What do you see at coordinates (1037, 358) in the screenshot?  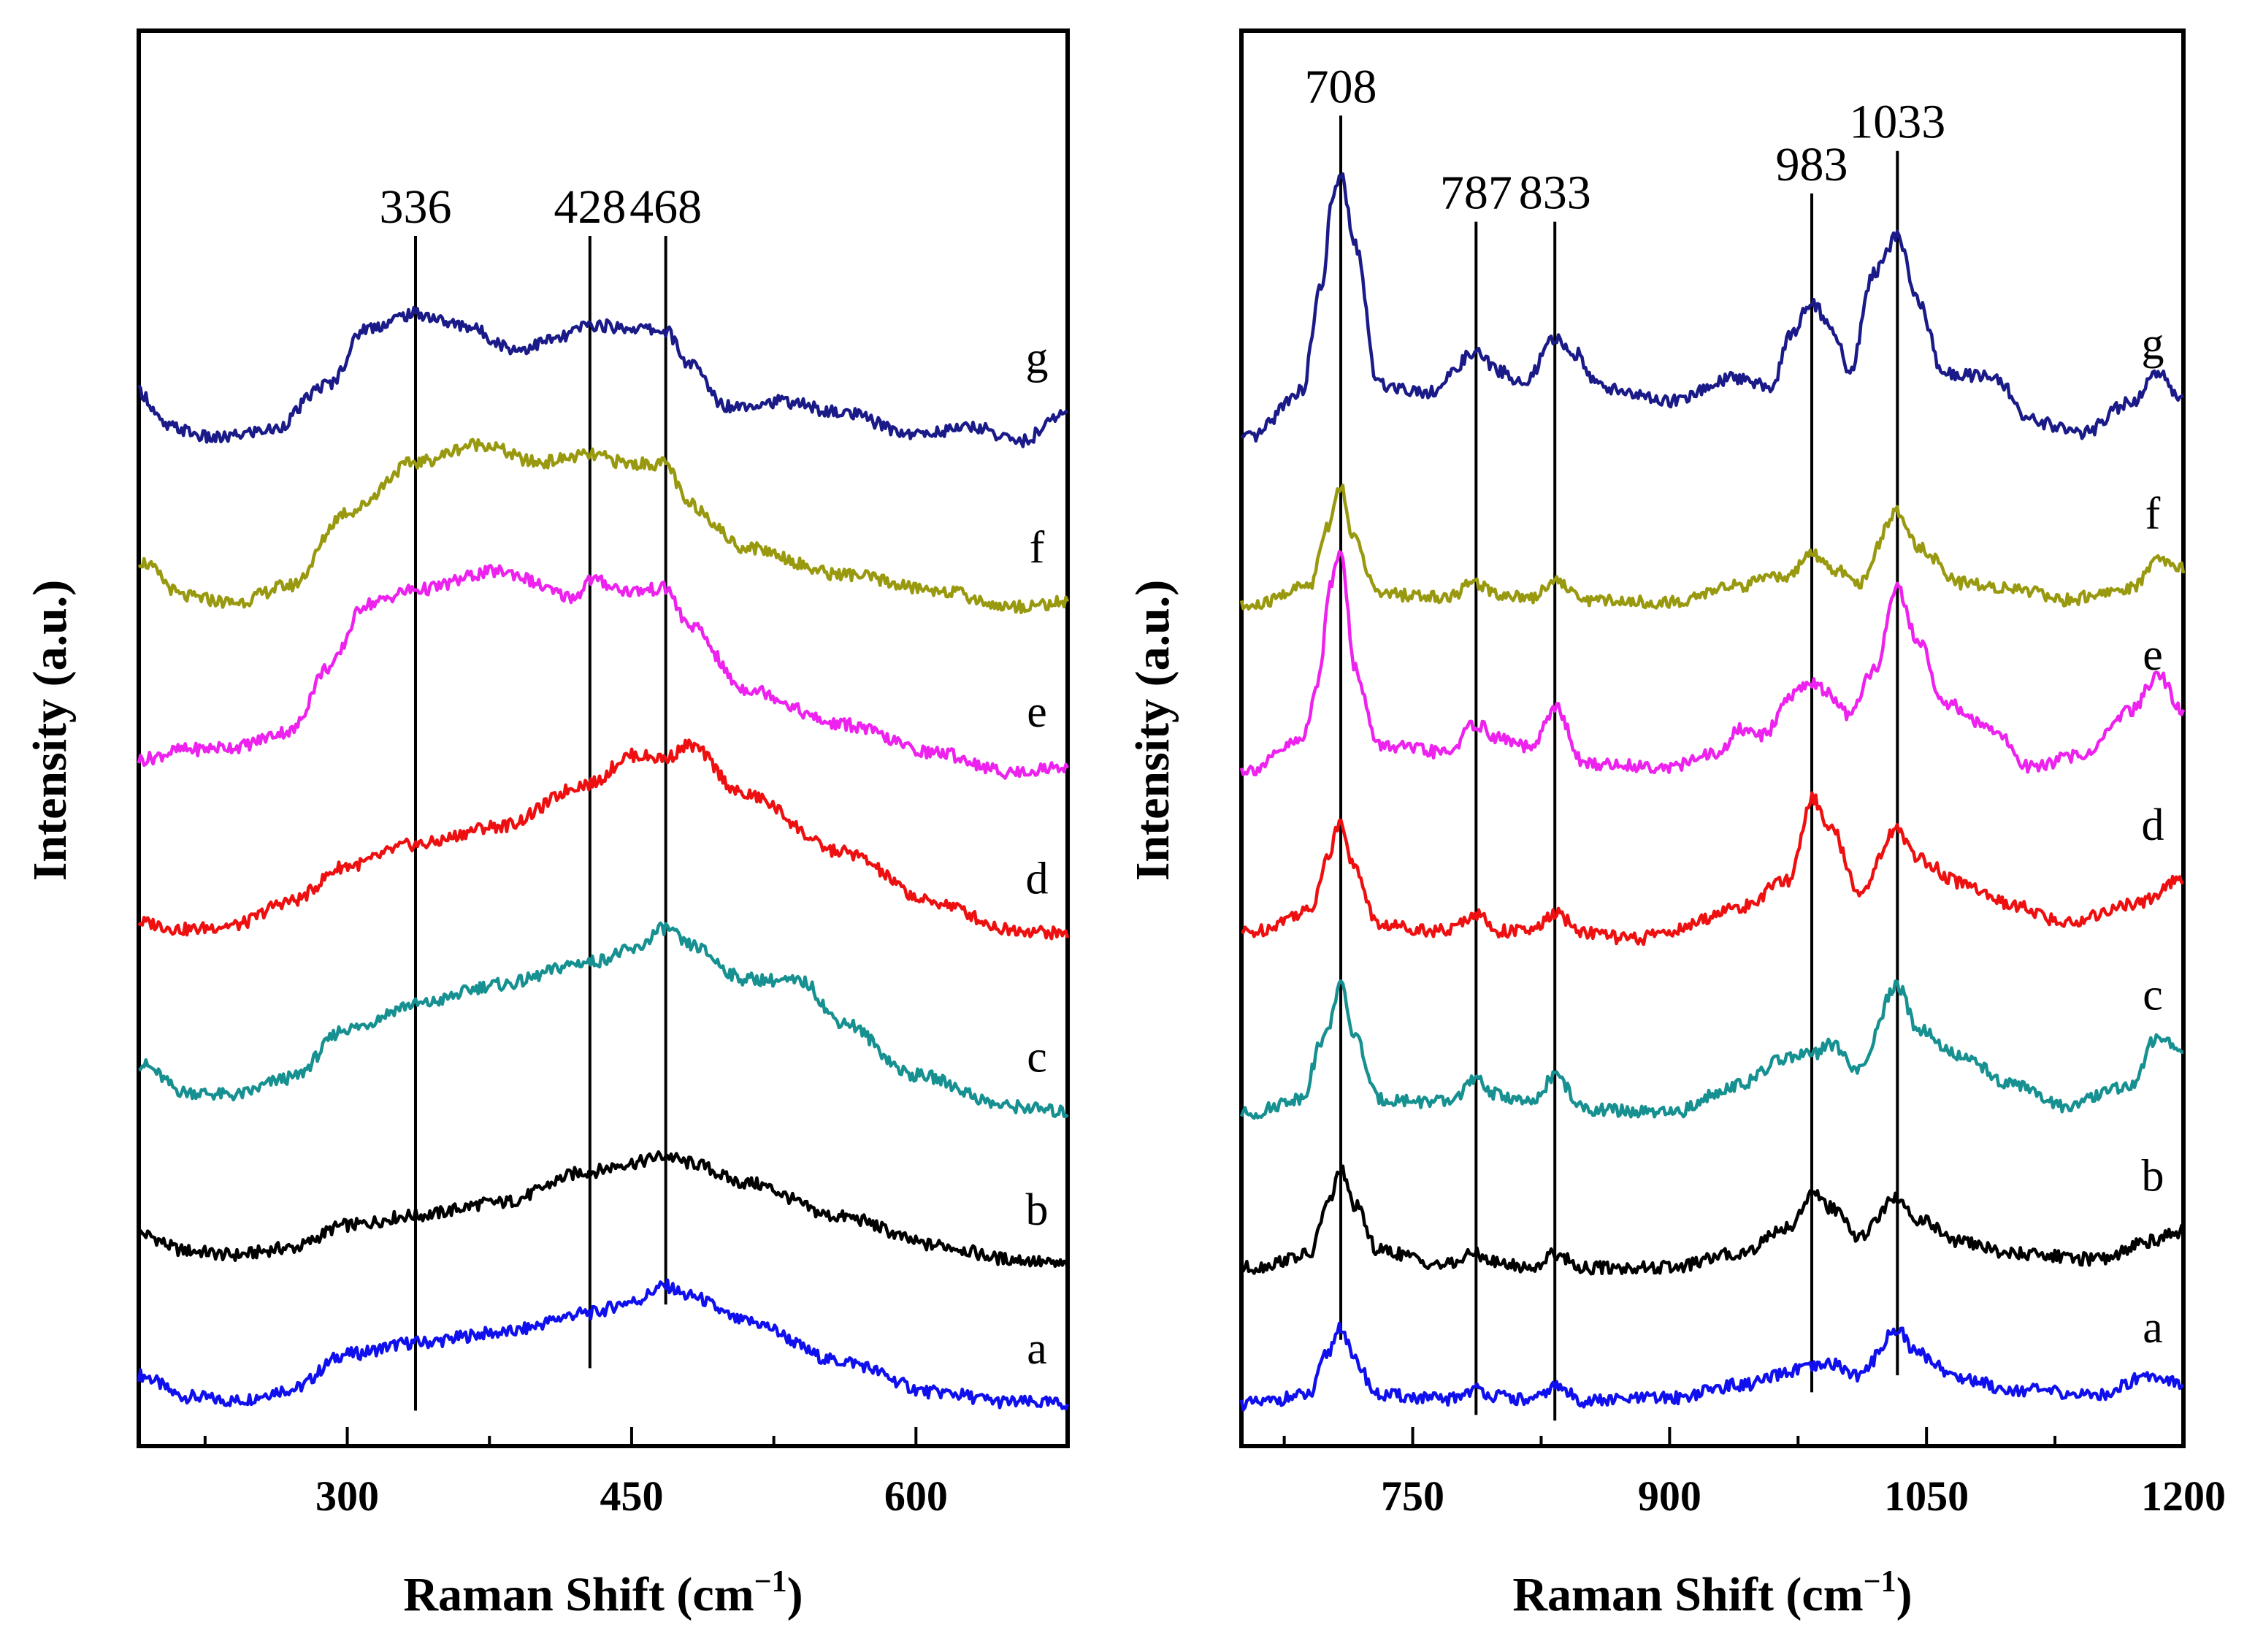 I see `left-series-label-g: g` at bounding box center [1037, 358].